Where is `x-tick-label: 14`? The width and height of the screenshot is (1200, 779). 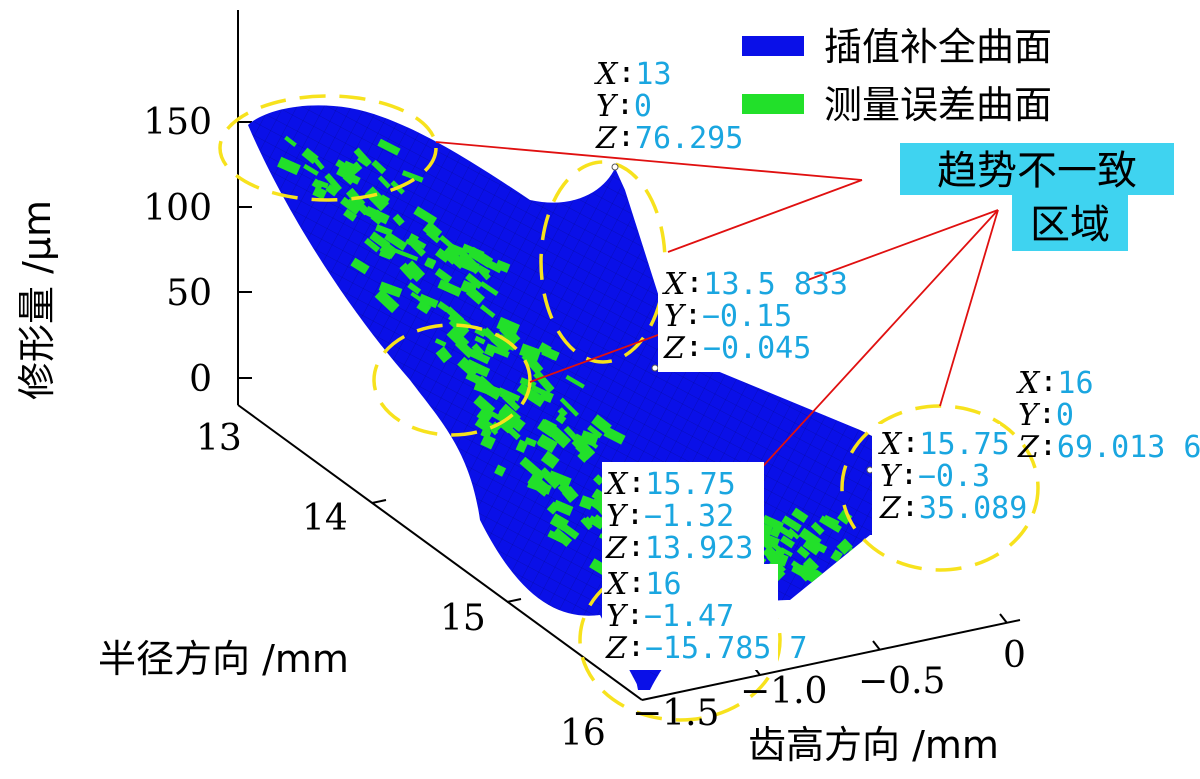
x-tick-label: 14 is located at coordinates (325, 518).